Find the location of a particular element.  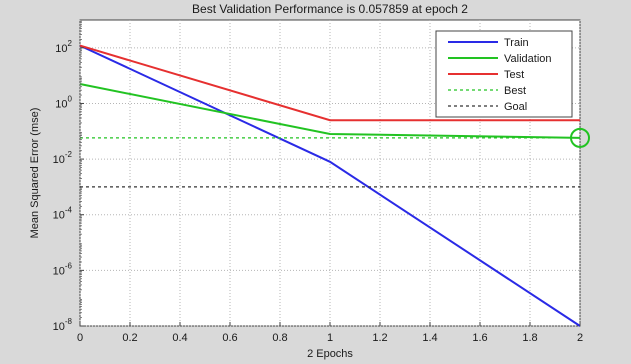

y-tick-label: 10² is located at coordinates (63, 47).